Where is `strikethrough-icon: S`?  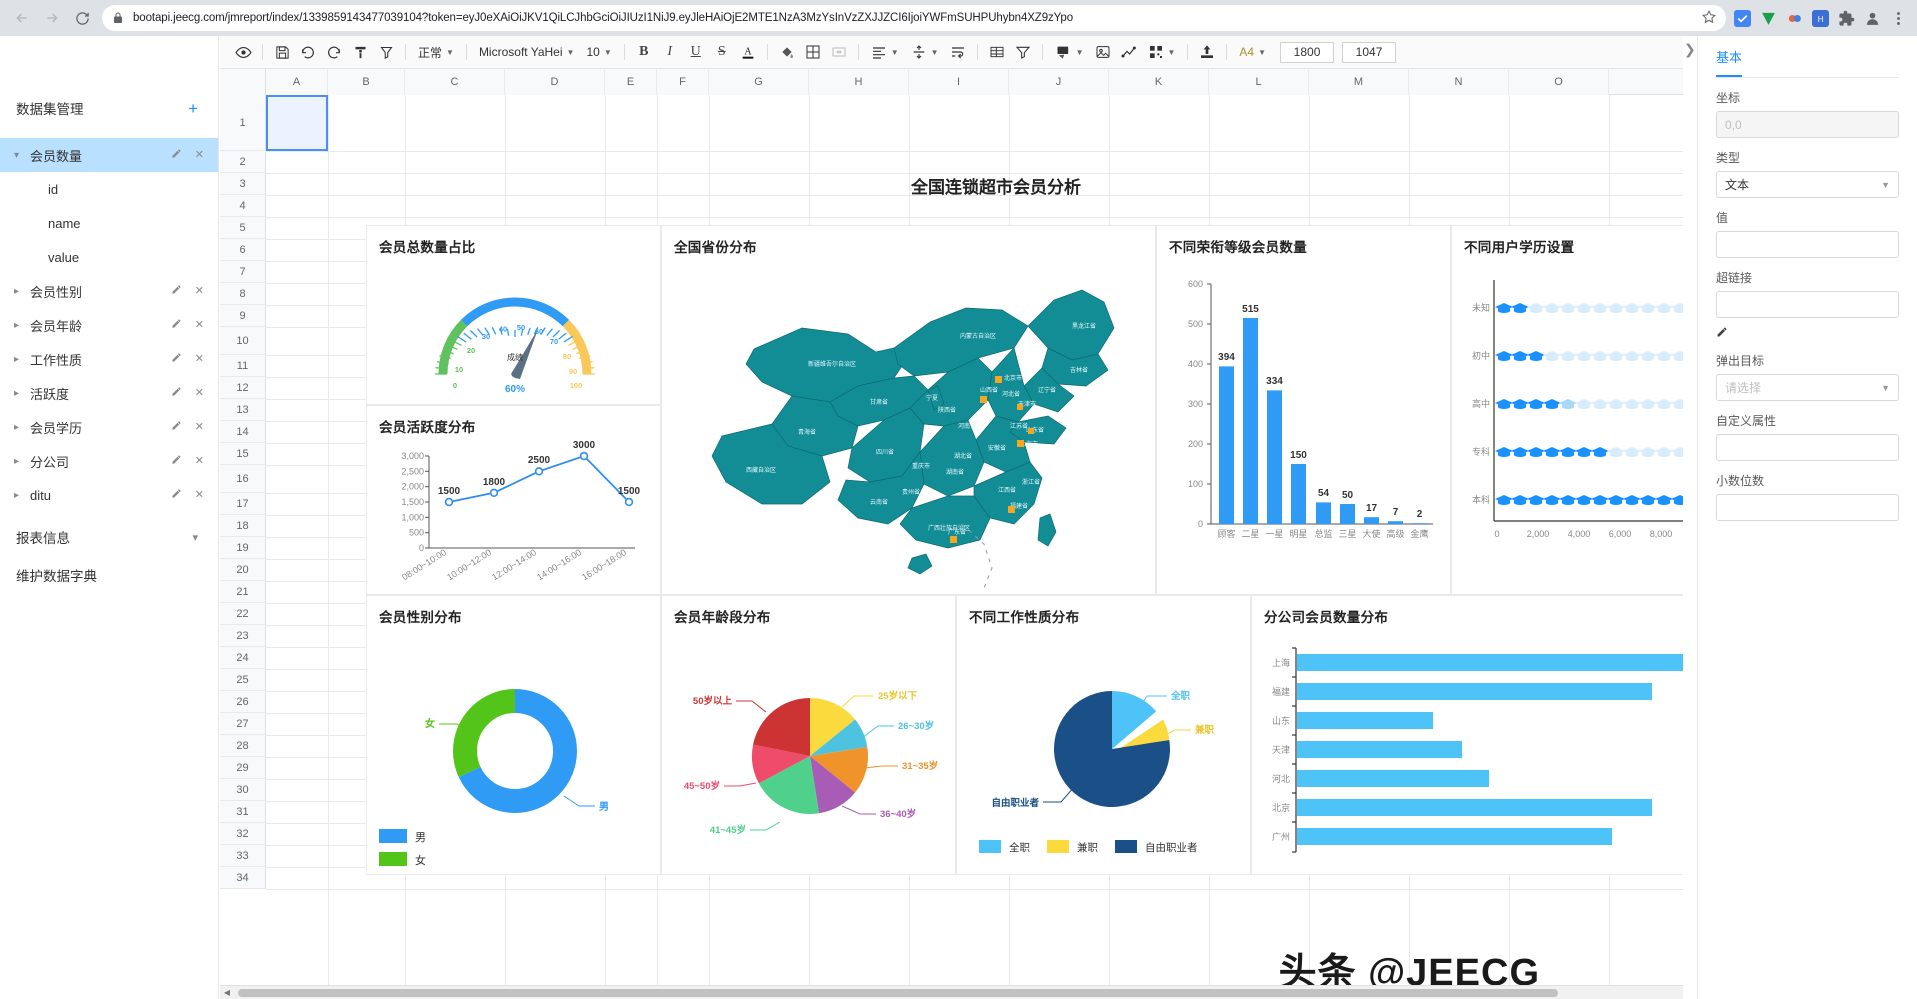
strikethrough-icon: S is located at coordinates (721, 51).